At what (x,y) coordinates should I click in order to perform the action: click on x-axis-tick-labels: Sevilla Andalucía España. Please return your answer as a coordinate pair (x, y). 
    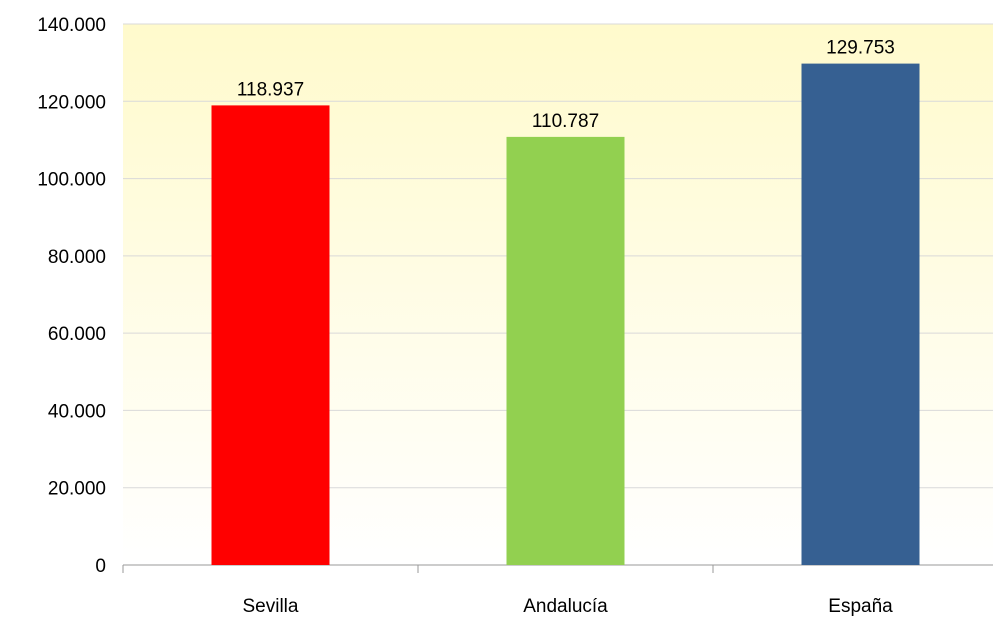
    Looking at the image, I should click on (568, 606).